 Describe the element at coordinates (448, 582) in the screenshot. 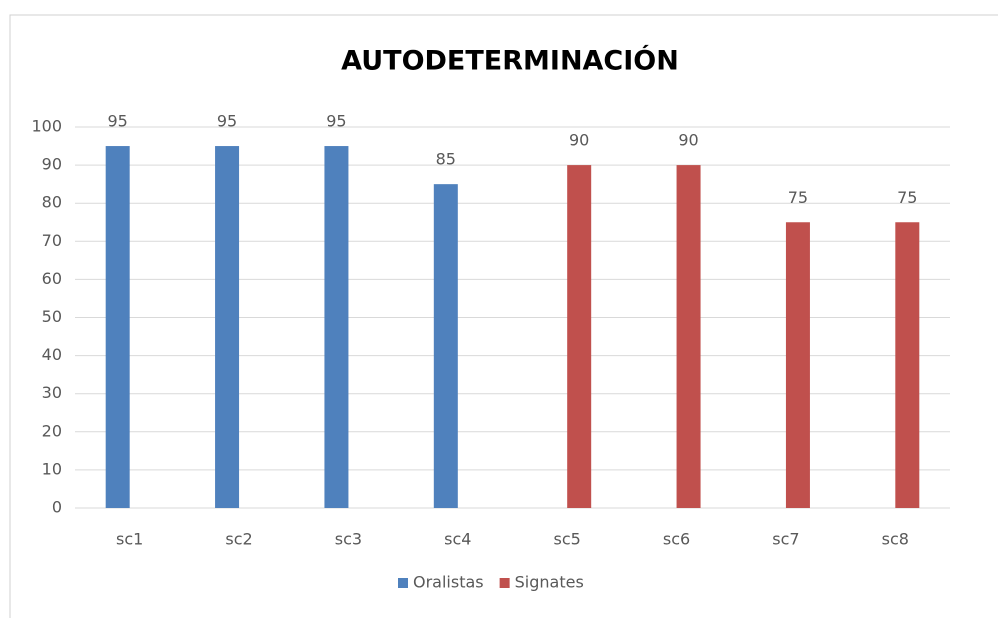

I see `legend-label: Oralistas` at that location.